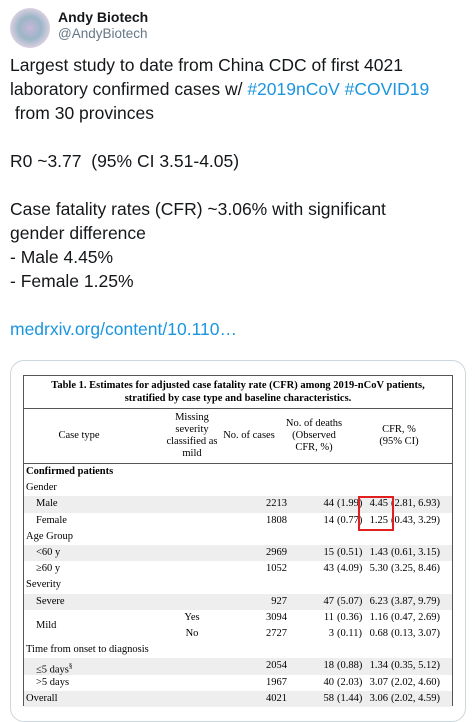 The height and width of the screenshot is (722, 475). What do you see at coordinates (103, 17) in the screenshot?
I see `user-name: Andy Biotech` at bounding box center [103, 17].